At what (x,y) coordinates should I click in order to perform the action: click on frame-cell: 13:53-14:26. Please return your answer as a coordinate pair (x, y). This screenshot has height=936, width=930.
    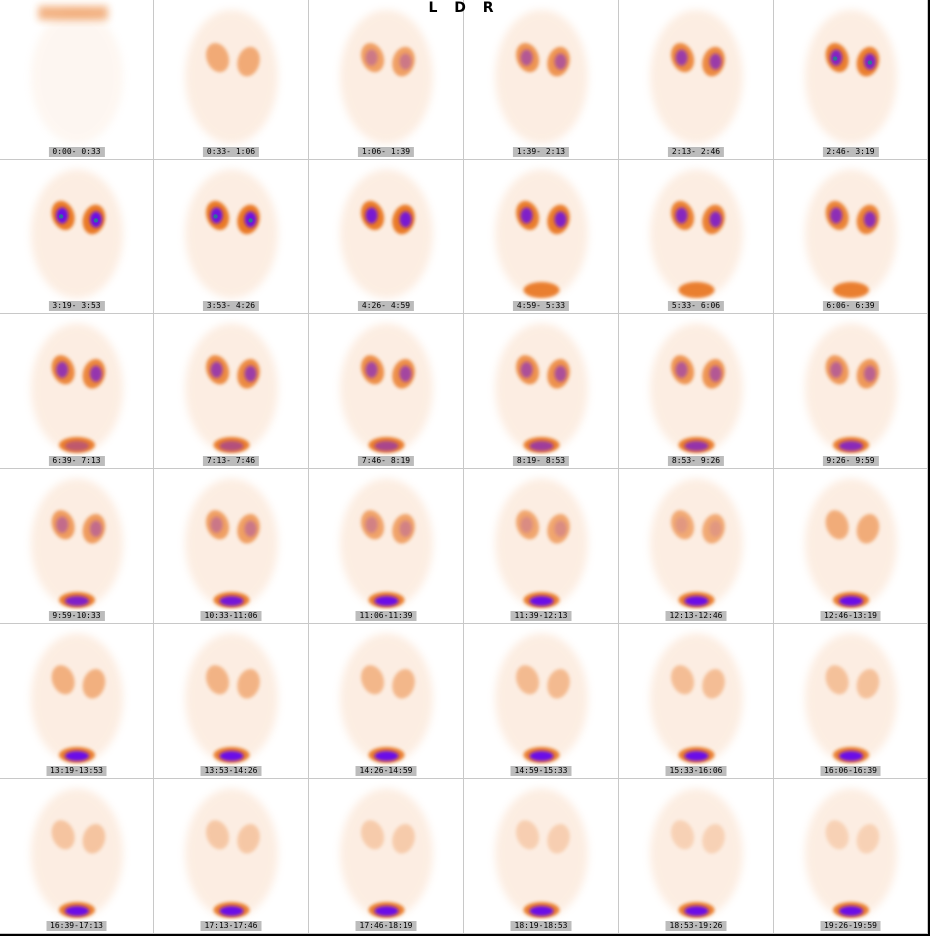
    Looking at the image, I should click on (231, 701).